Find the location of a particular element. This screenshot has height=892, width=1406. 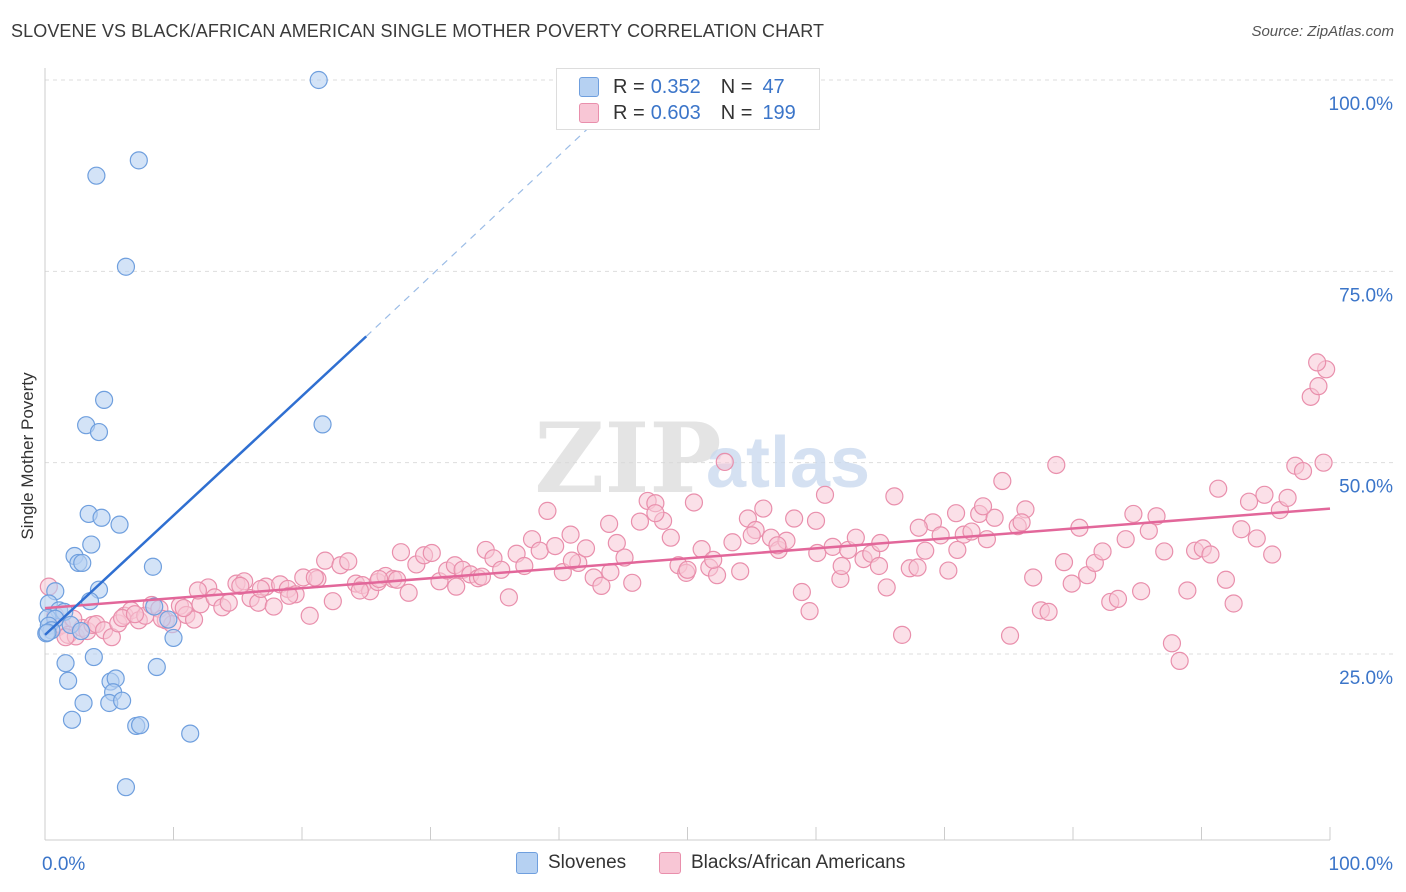

legend-item-slovenes: Slovenes is located at coordinates (571, 863).